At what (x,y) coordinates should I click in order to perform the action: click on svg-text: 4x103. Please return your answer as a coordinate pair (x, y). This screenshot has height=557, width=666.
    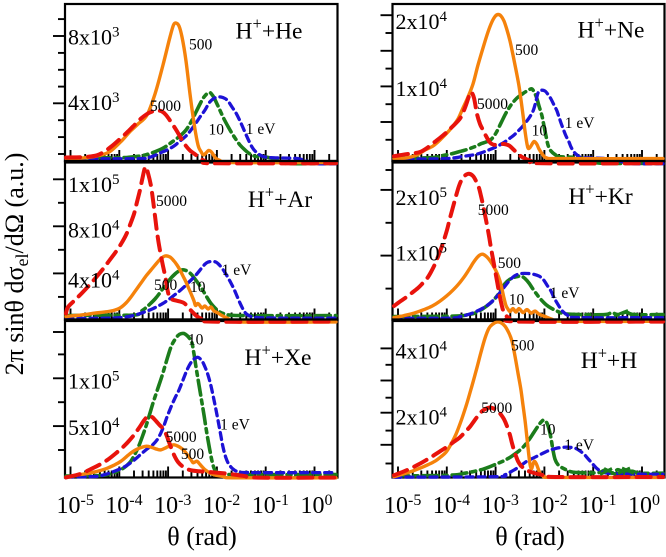
    Looking at the image, I should click on (94, 102).